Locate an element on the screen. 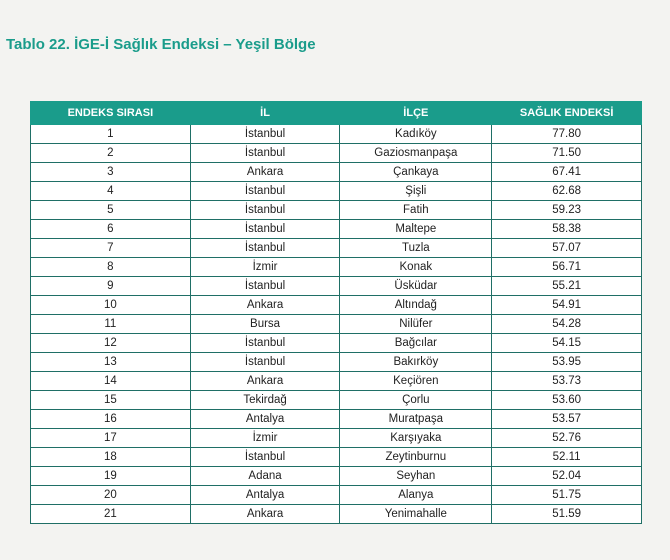 The image size is (670, 560). table-row: 9 İstanbul Üsküdar 55.21 is located at coordinates (336, 286).